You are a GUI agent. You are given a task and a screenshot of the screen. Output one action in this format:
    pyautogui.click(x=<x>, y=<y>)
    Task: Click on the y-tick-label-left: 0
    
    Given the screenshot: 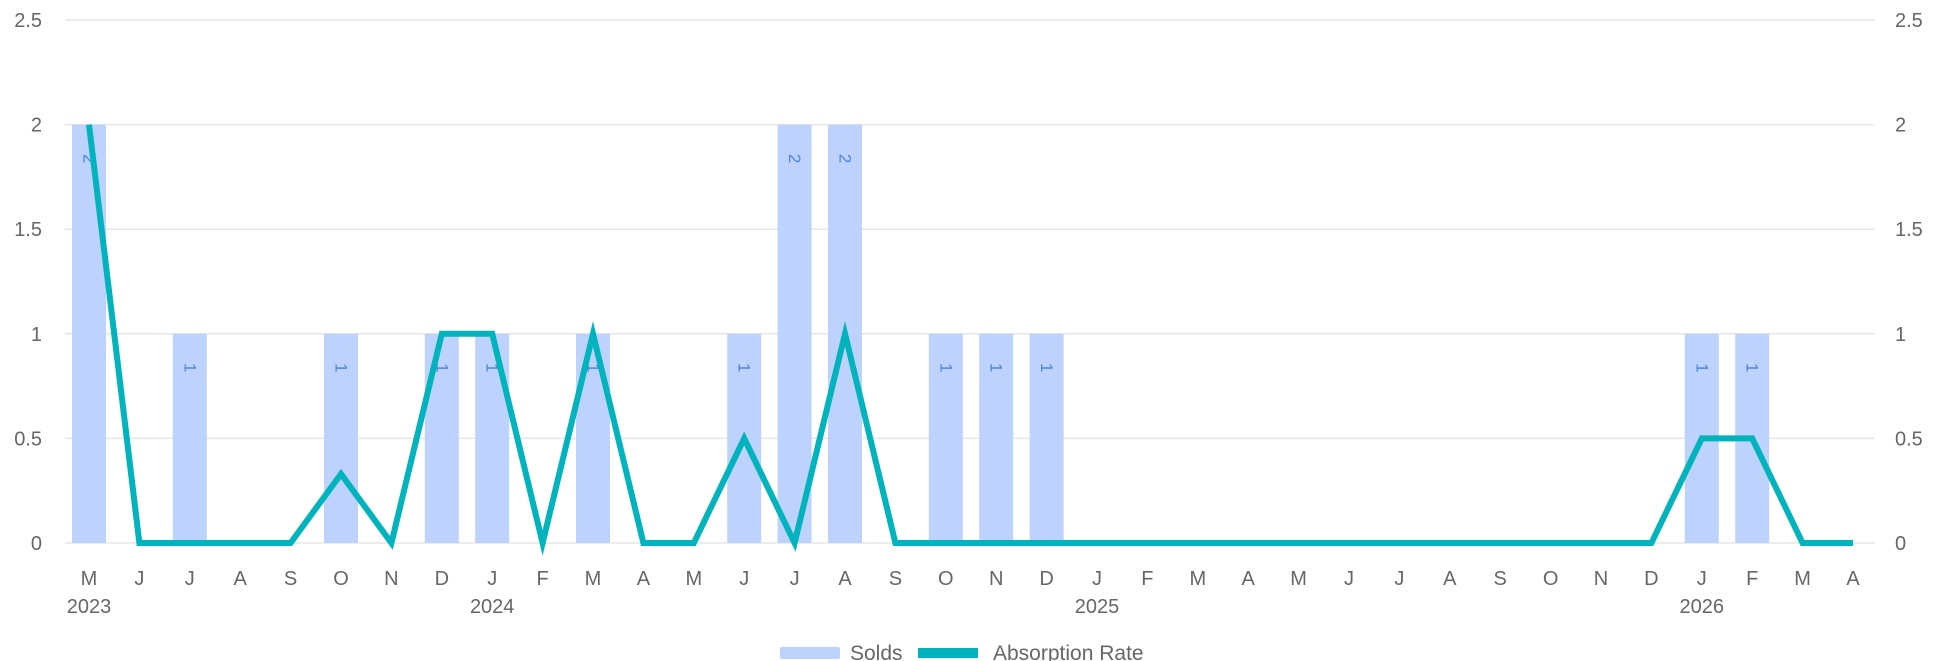 What is the action you would take?
    pyautogui.click(x=36, y=544)
    